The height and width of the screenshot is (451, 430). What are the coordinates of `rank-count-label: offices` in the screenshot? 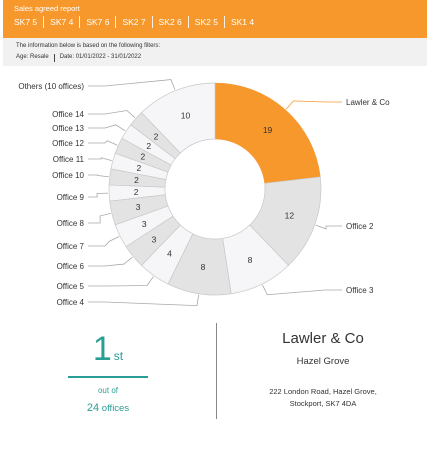 It's located at (115, 408).